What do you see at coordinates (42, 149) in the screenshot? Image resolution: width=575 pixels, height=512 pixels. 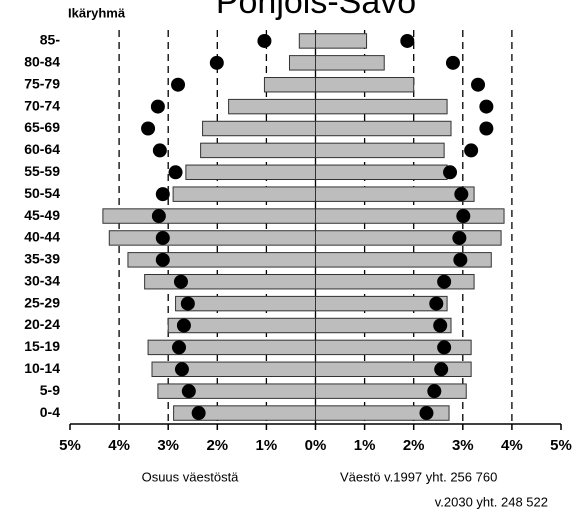 I see `category-label: 60-64` at bounding box center [42, 149].